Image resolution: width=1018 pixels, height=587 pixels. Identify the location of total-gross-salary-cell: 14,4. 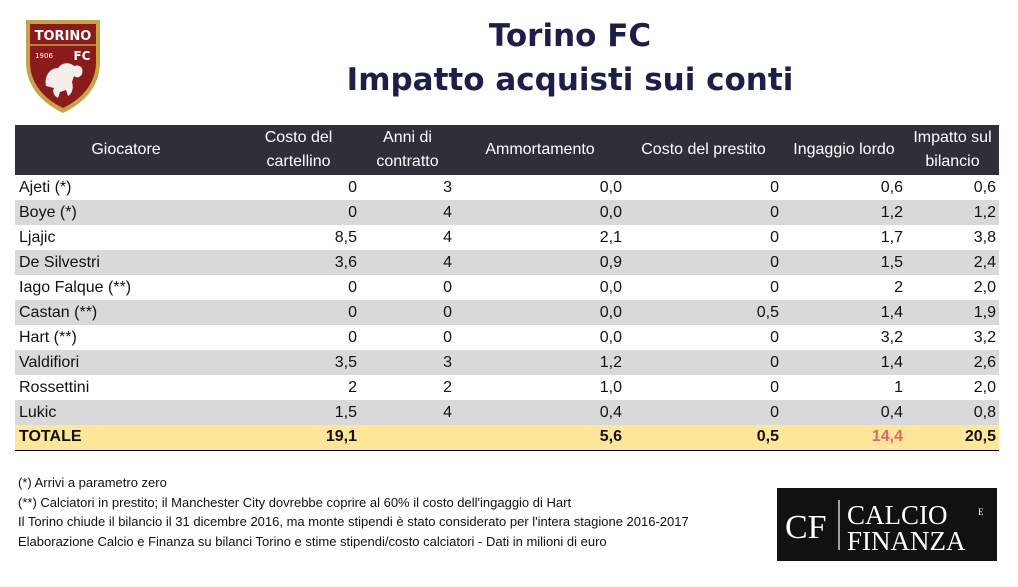
(844, 438).